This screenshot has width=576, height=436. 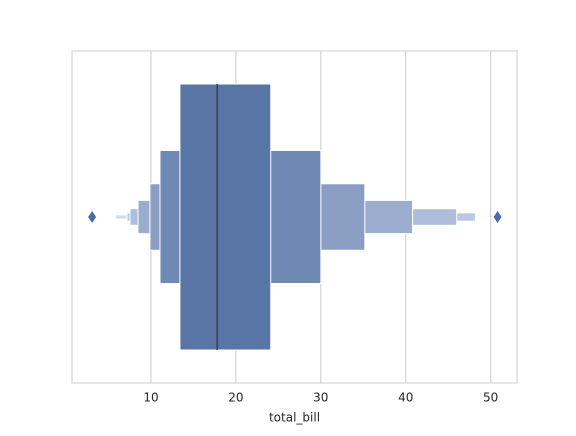 What do you see at coordinates (294, 418) in the screenshot?
I see `x-axis-label: total_bill` at bounding box center [294, 418].